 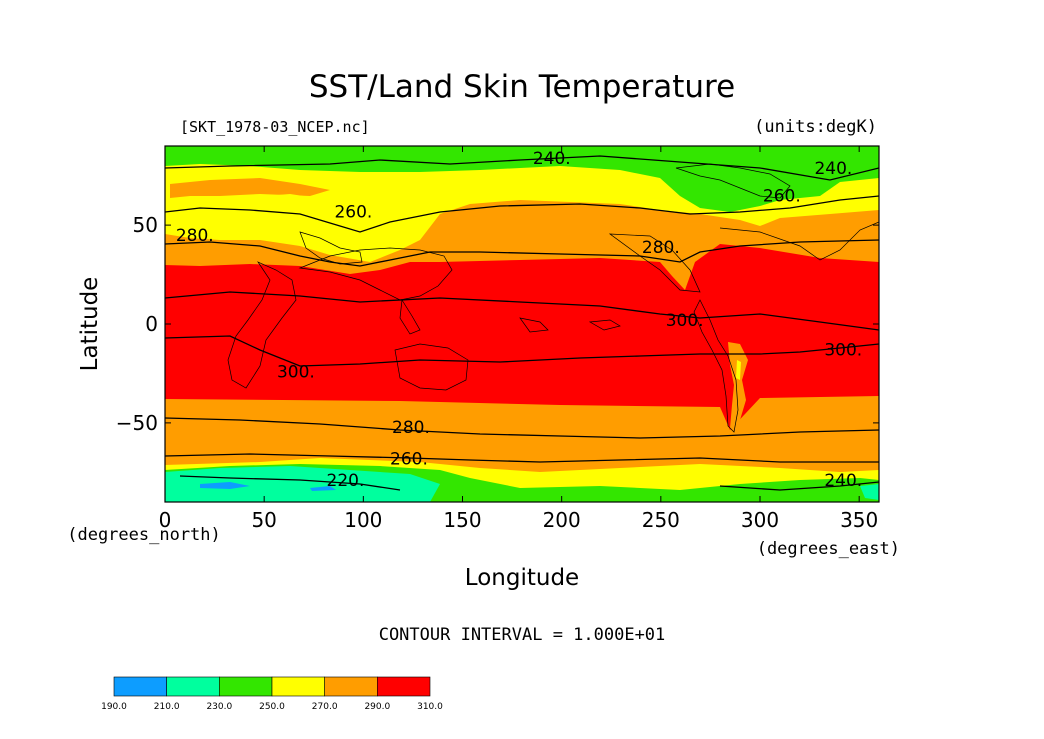 I want to click on colorbar-level-label: 190.0, so click(x=114, y=707).